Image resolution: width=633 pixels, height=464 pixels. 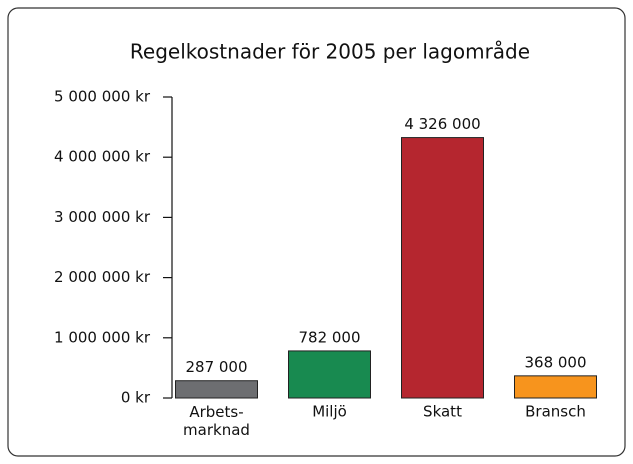 What do you see at coordinates (555, 412) in the screenshot?
I see `x-tick-label: Bransch` at bounding box center [555, 412].